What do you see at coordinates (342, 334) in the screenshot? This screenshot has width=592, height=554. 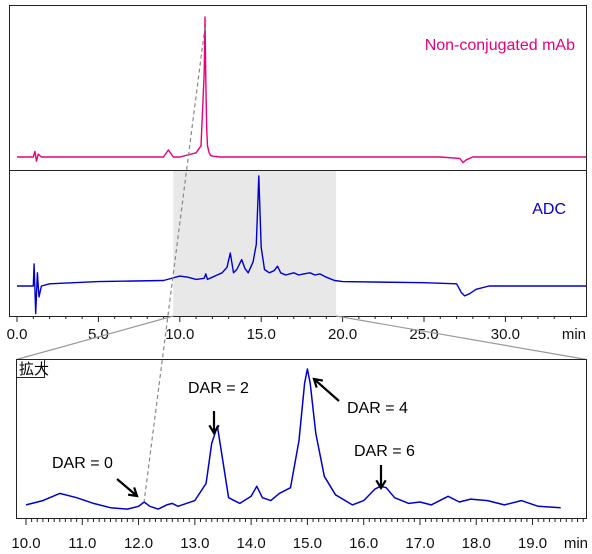 I see `x-tick-label: 20.0` at bounding box center [342, 334].